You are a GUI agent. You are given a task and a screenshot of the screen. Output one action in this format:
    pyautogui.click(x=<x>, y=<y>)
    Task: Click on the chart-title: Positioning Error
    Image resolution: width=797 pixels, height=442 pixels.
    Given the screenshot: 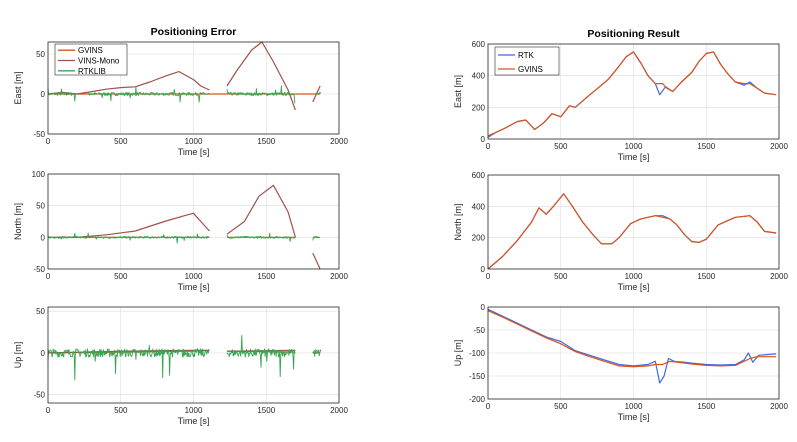 What is the action you would take?
    pyautogui.click(x=194, y=32)
    